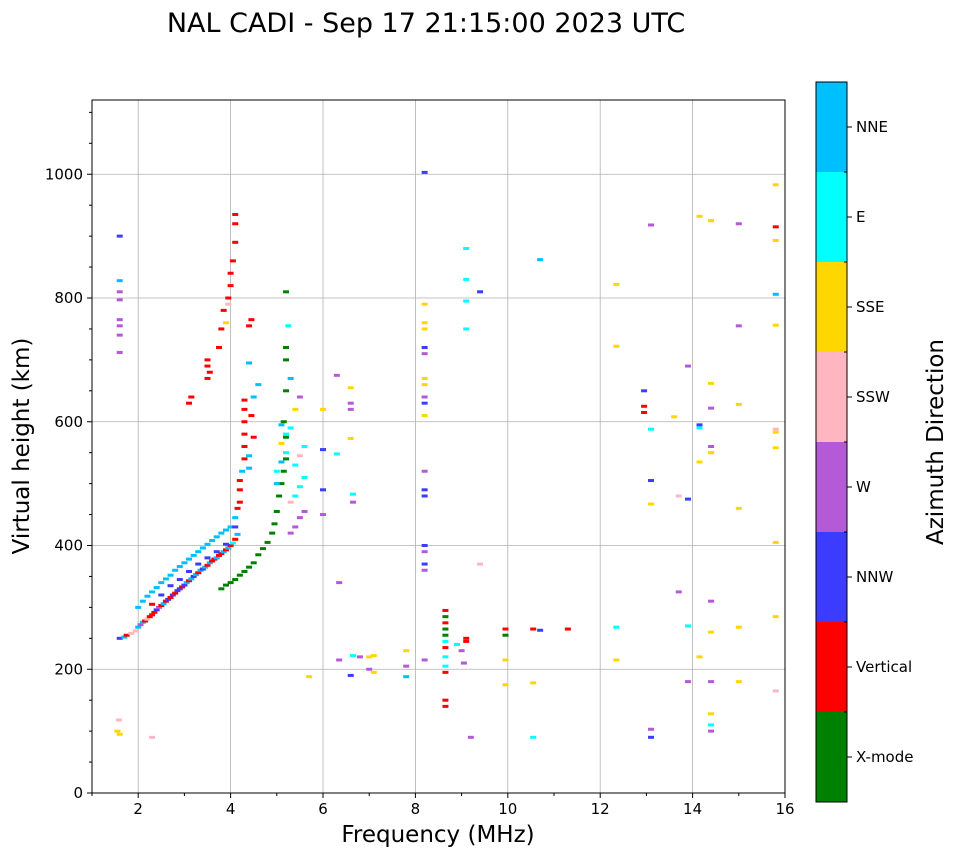 This screenshot has width=958, height=857. What do you see at coordinates (692, 809) in the screenshot?
I see `x-tick-label: 14` at bounding box center [692, 809].